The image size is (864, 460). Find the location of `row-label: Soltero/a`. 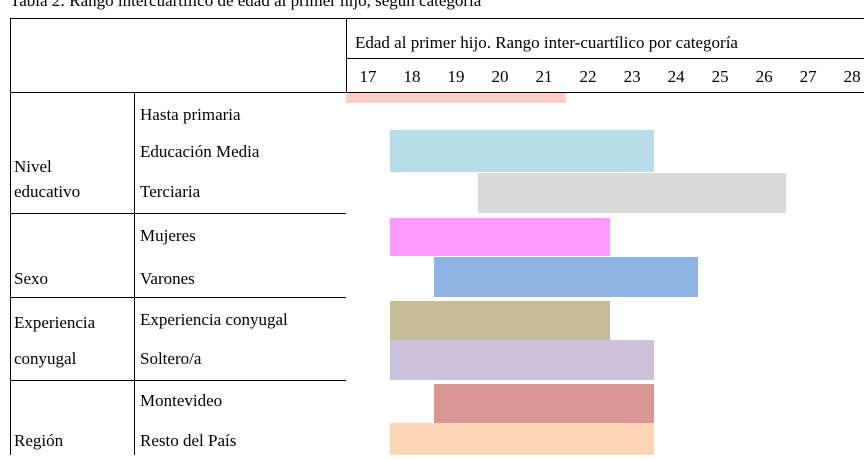

row-label: Soltero/a is located at coordinates (171, 358).